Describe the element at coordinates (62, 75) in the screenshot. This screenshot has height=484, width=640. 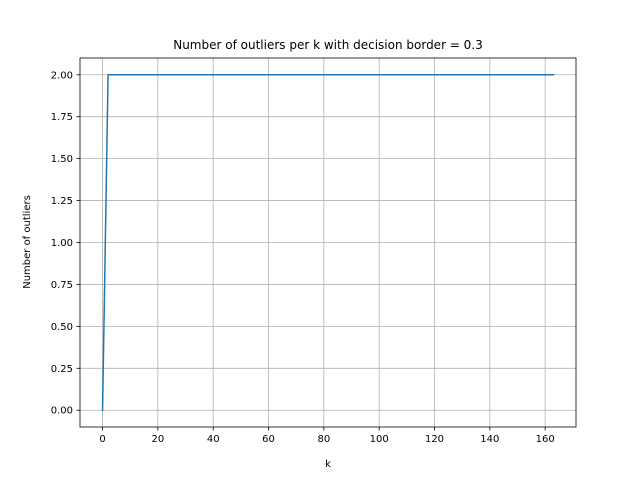
I see `y-tick-label: 2.00` at that location.